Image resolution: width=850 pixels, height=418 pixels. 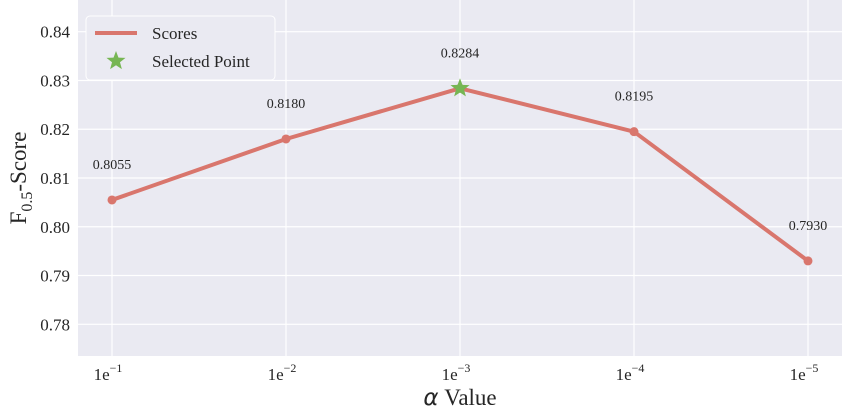 I want to click on x-tick-exponent: −3, so click(x=464, y=368).